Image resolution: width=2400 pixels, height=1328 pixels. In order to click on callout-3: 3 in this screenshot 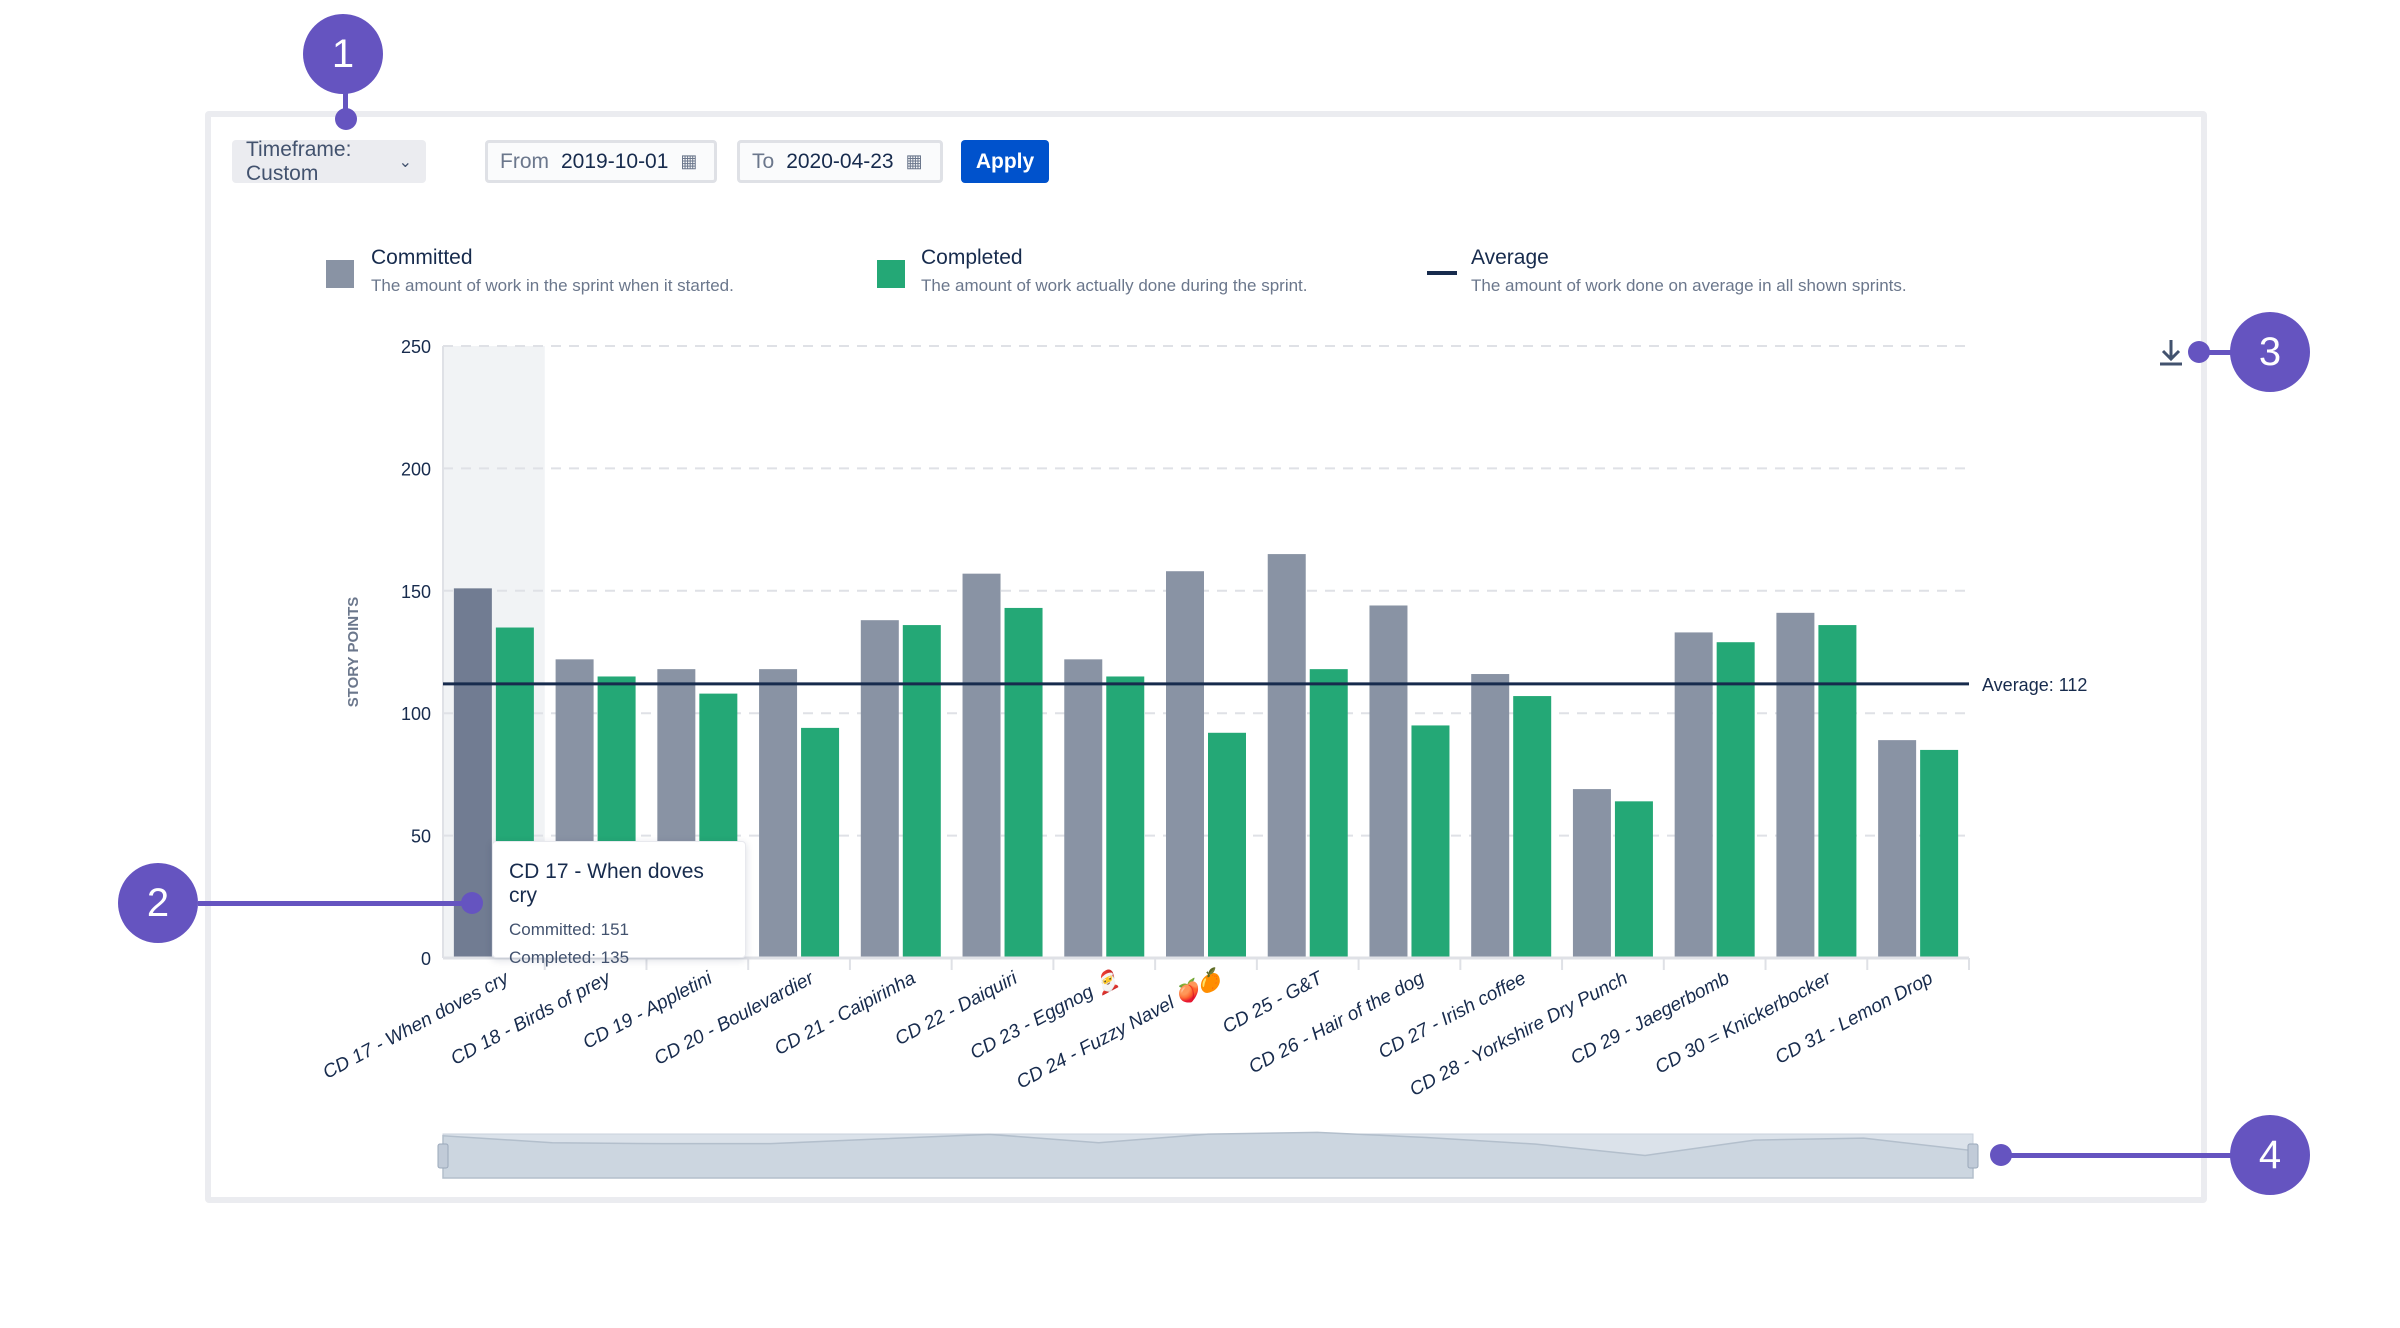, I will do `click(2270, 352)`.